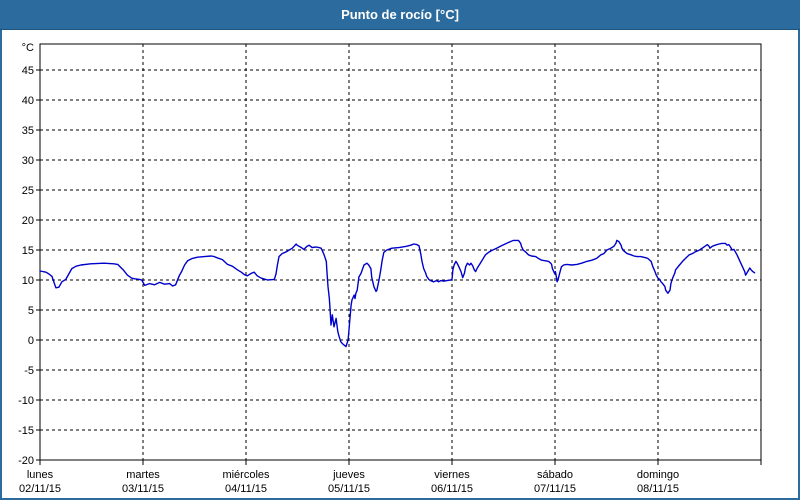 This screenshot has height=500, width=800. Describe the element at coordinates (28, 281) in the screenshot. I see `y-tick-label: 10` at that location.